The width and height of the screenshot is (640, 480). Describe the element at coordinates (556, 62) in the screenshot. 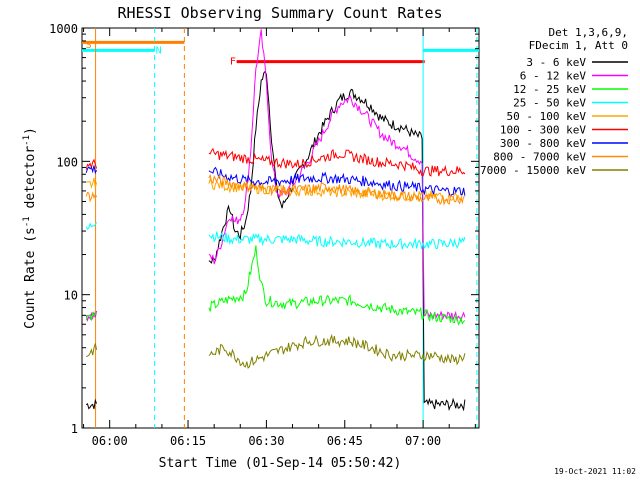

I see `legend-entry-label: 3 - 6 keV` at that location.